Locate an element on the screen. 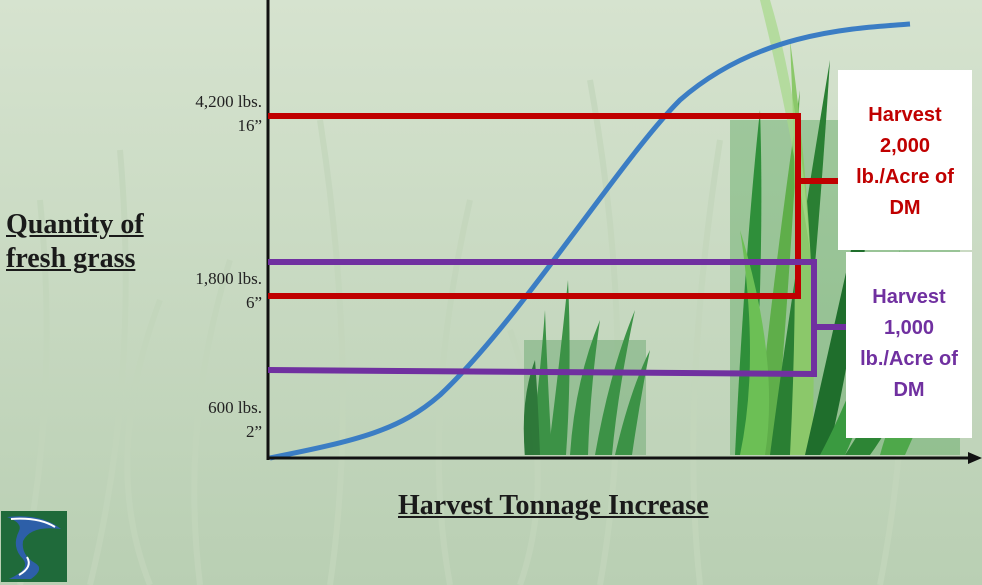 The height and width of the screenshot is (585, 982). tick-label-1800: 1,800 lbs. 6” is located at coordinates (202, 291).